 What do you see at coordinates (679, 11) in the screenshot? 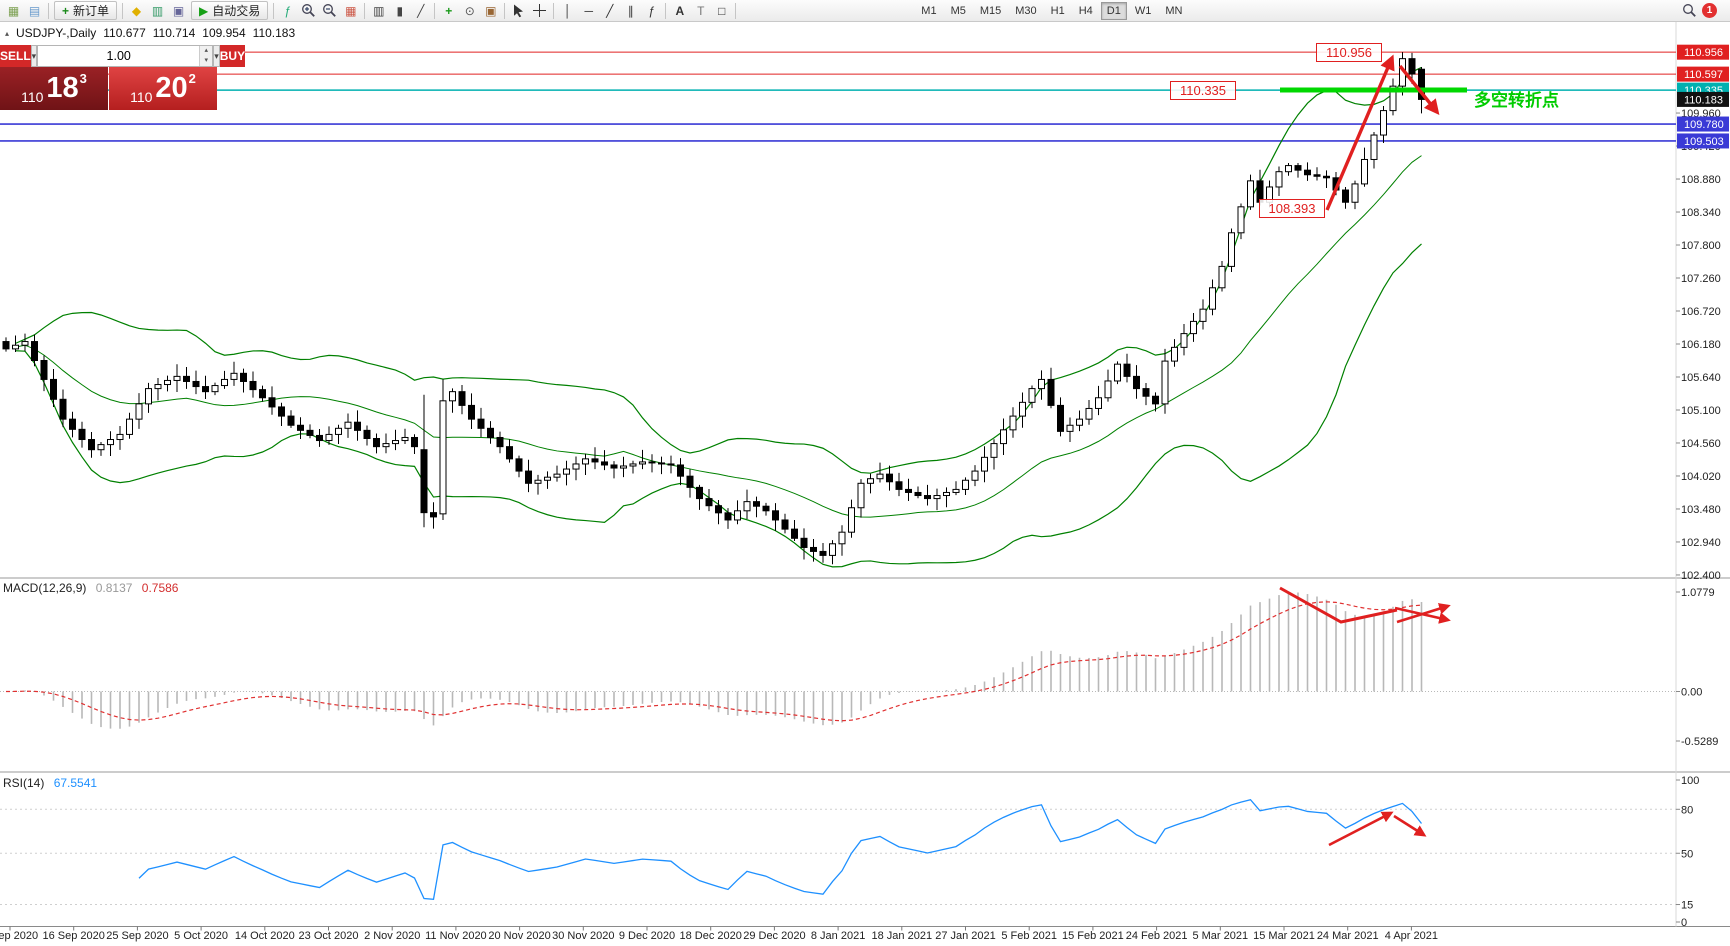
I see `text-icon: A` at bounding box center [679, 11].